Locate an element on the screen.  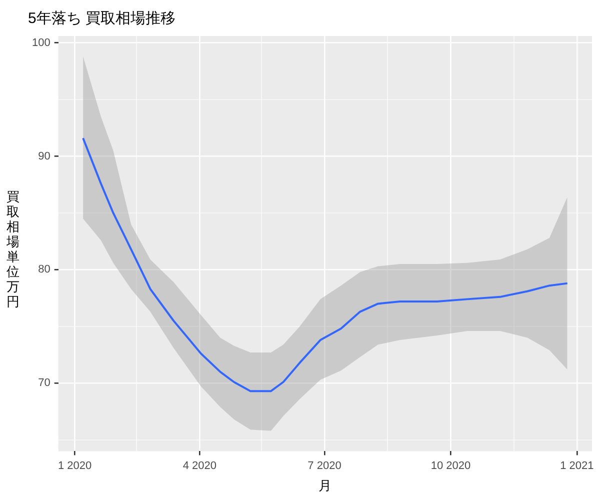
x-tick-label: 1 2020 is located at coordinates (75, 466).